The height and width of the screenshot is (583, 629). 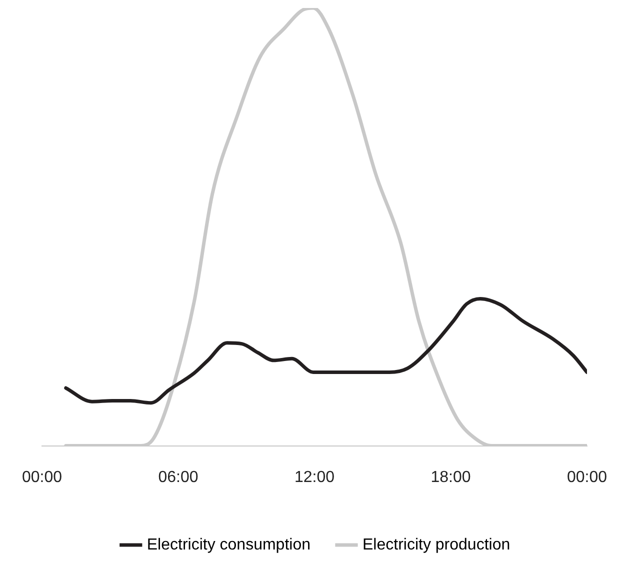 What do you see at coordinates (228, 545) in the screenshot?
I see `legend-label: Electricity consumption` at bounding box center [228, 545].